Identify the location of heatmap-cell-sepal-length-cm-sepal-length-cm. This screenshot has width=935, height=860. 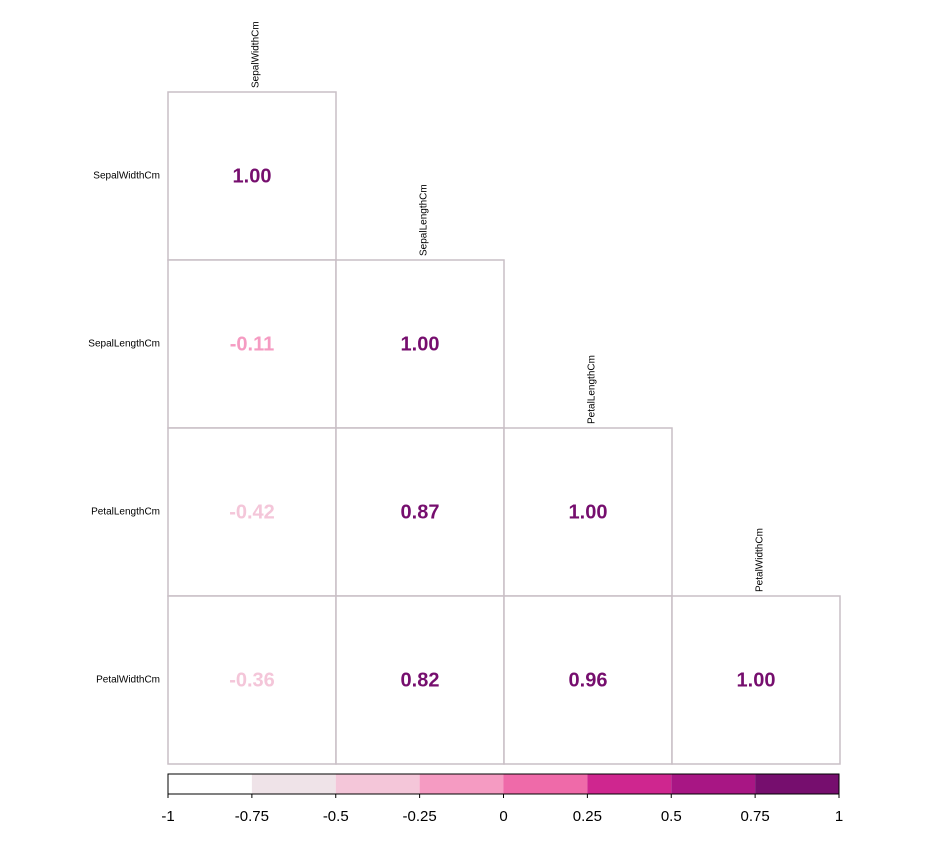
(420, 344).